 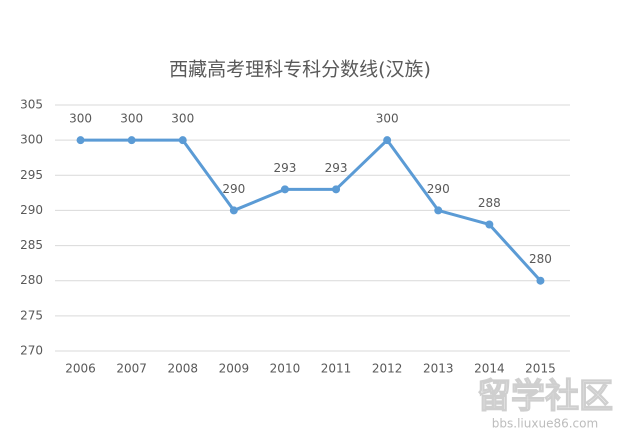 I want to click on x-tick-label: 2006, so click(x=80, y=369).